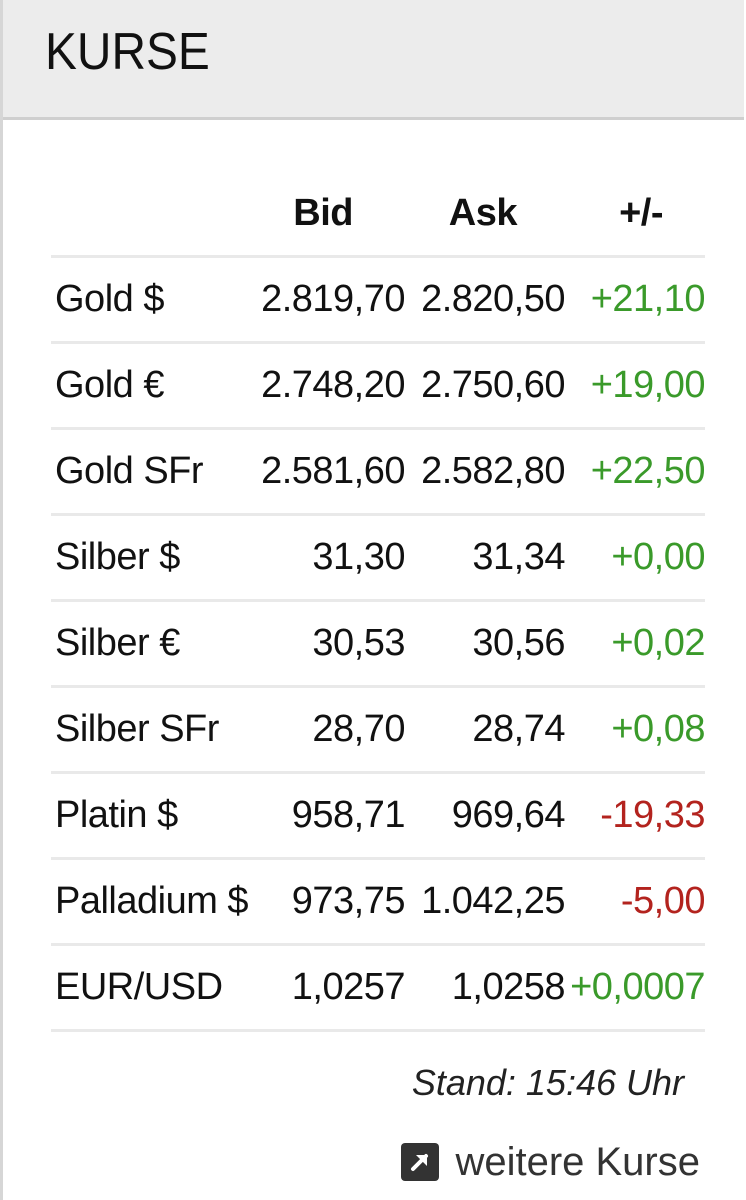  What do you see at coordinates (518, 557) in the screenshot?
I see `rate-ask: 31,34` at bounding box center [518, 557].